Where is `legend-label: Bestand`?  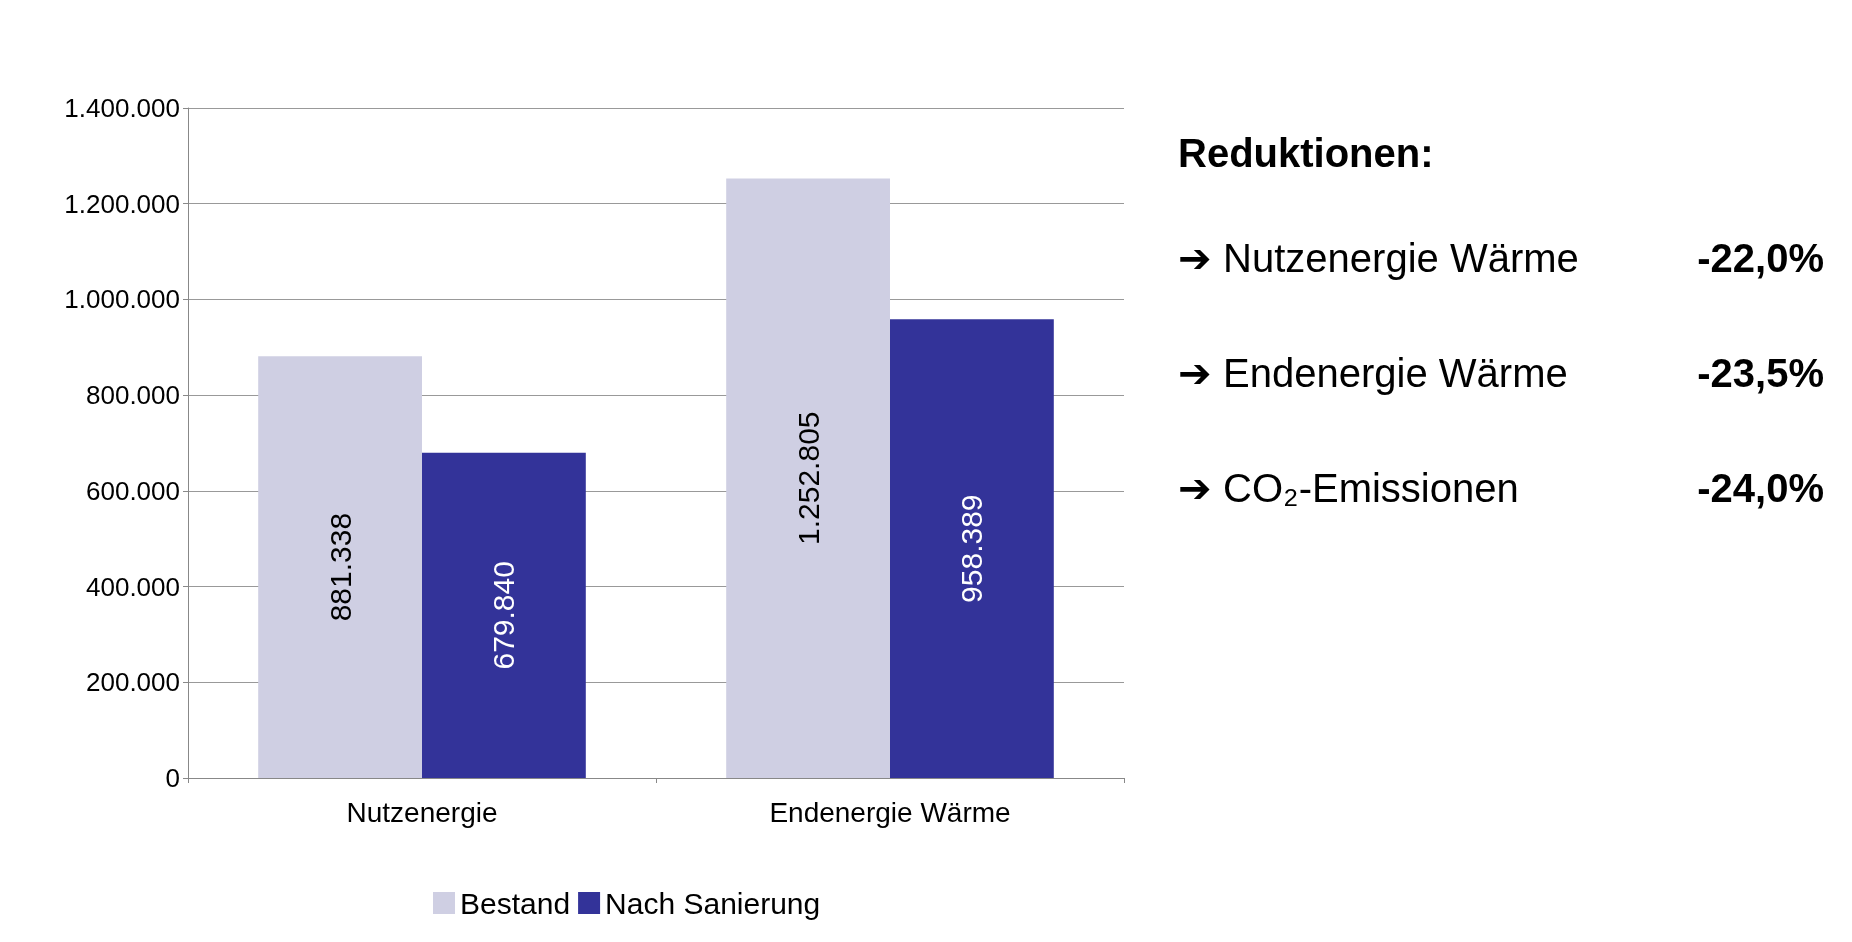 legend-label: Bestand is located at coordinates (515, 903).